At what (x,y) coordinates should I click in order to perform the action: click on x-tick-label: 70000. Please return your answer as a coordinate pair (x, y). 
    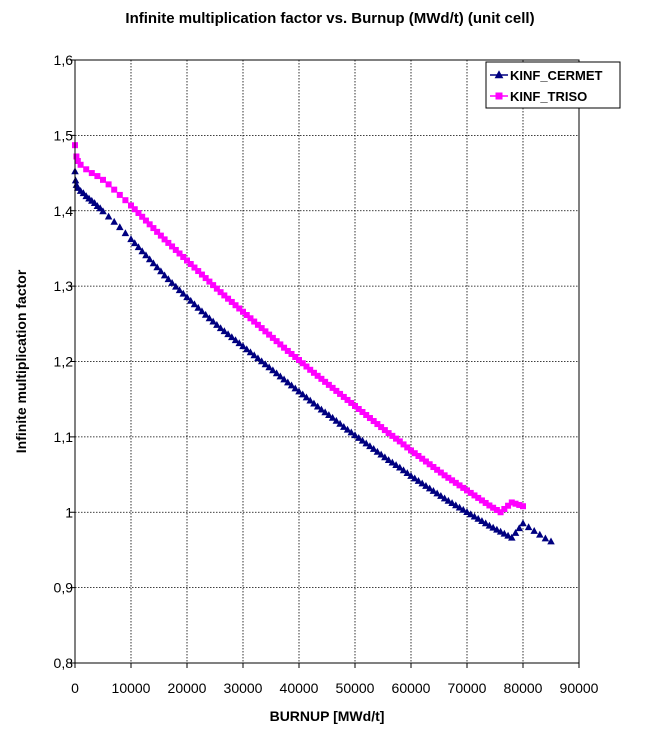
    Looking at the image, I should click on (467, 688).